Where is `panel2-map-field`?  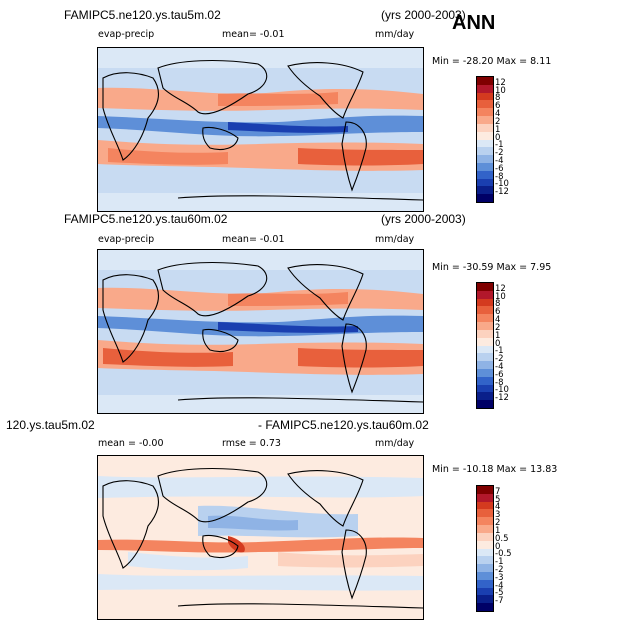 panel2-map-field is located at coordinates (260, 331).